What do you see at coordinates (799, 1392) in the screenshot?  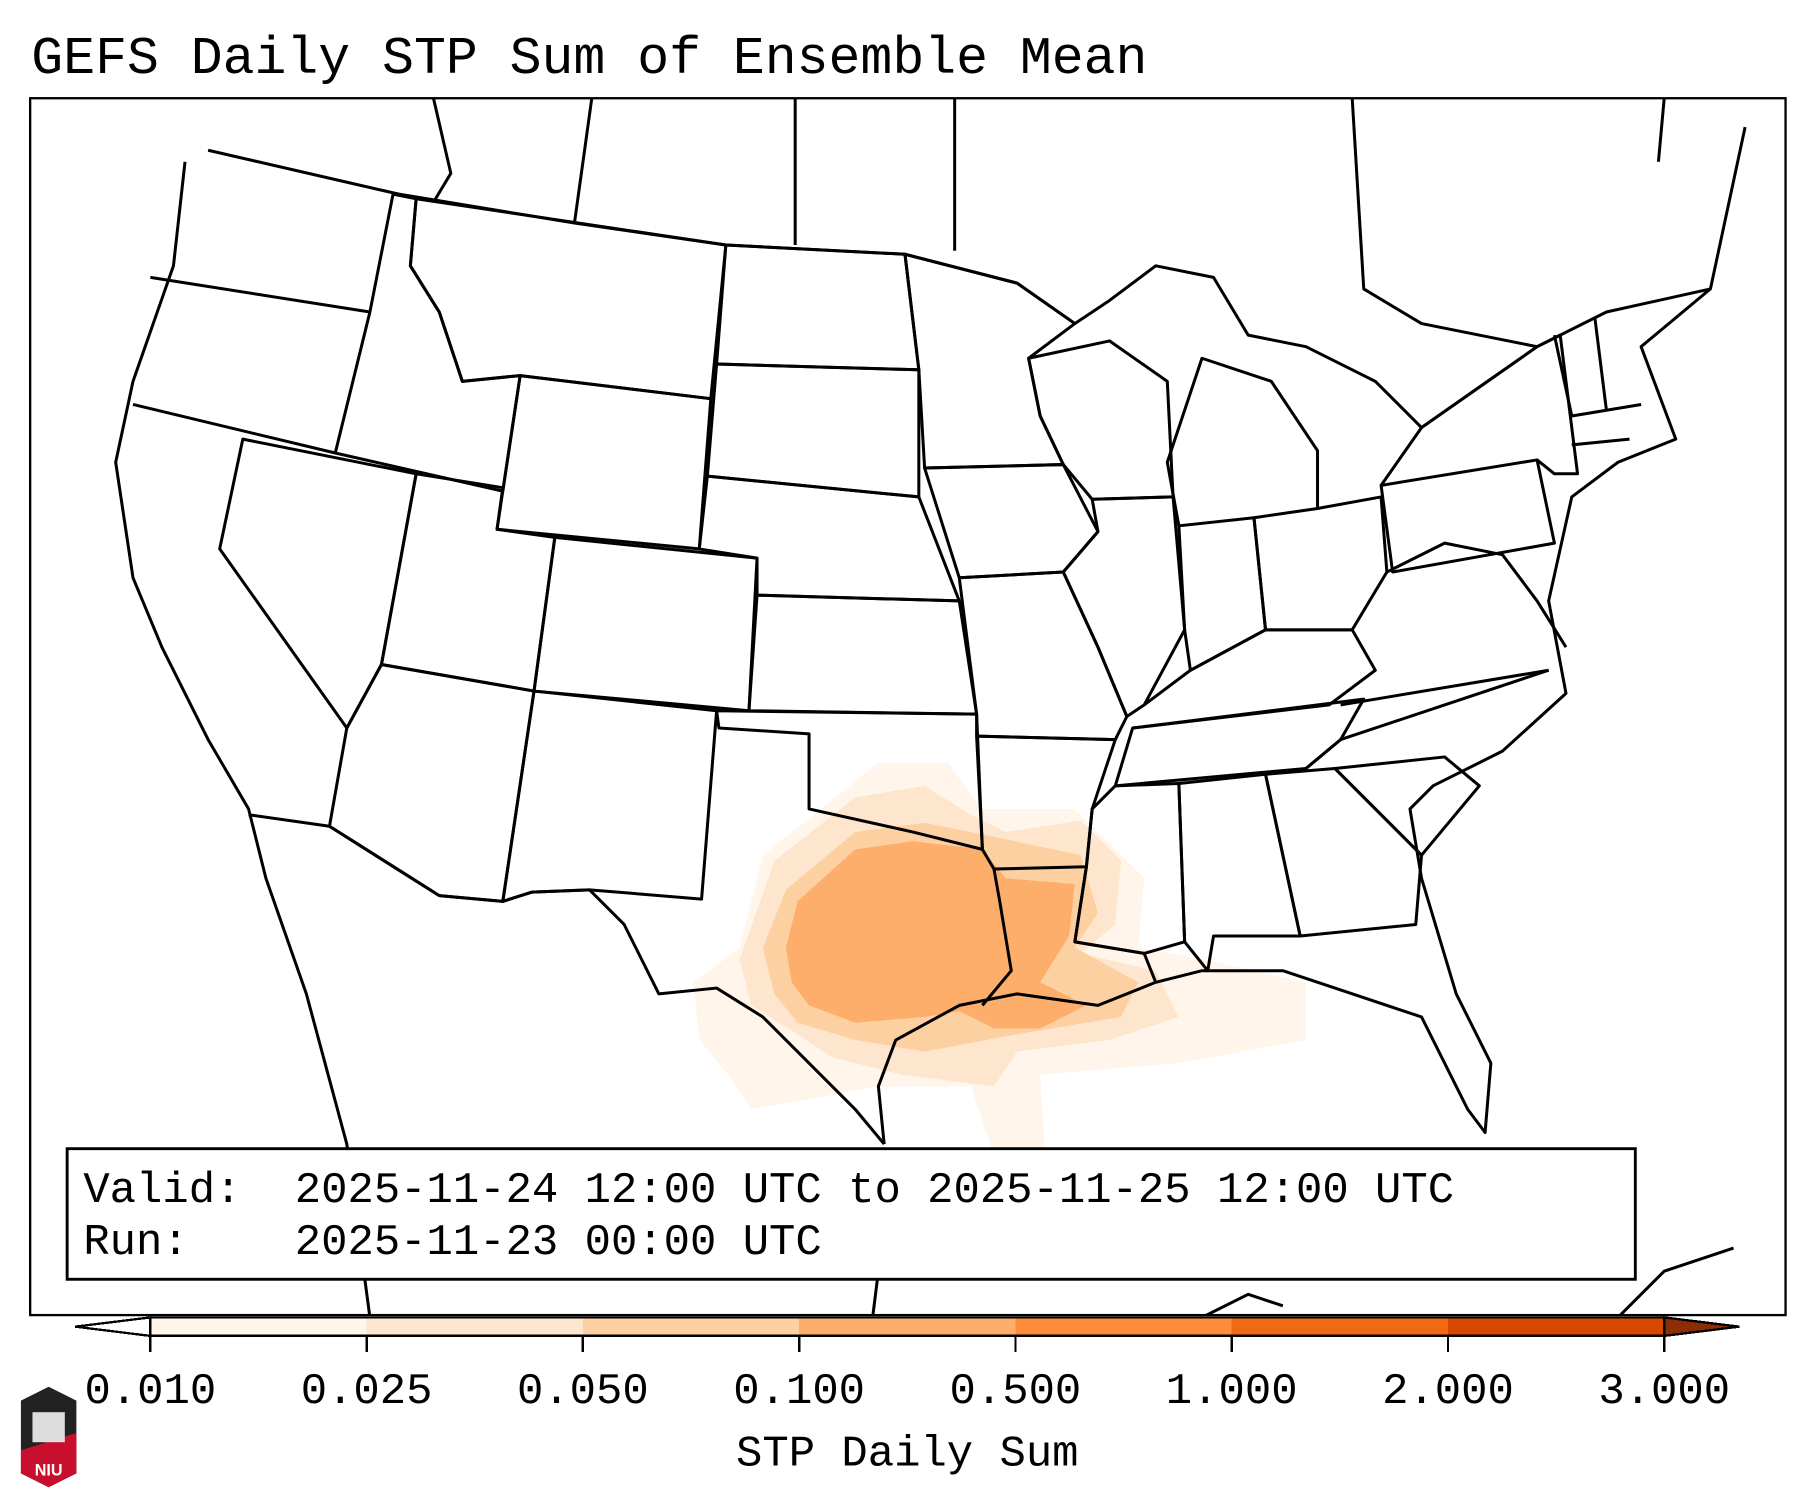 I see `colorbar-tick-label: 0.100` at bounding box center [799, 1392].